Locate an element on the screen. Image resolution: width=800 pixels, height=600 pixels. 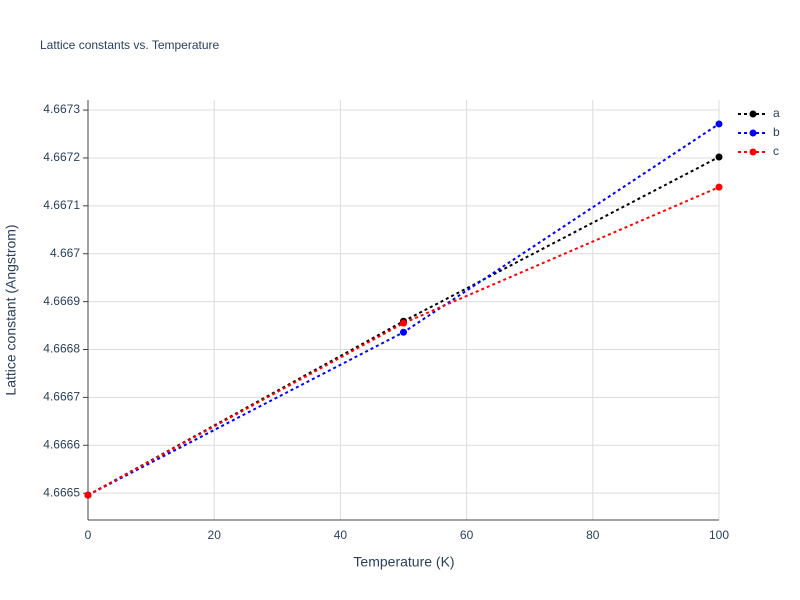
legend-label: a is located at coordinates (776, 113).